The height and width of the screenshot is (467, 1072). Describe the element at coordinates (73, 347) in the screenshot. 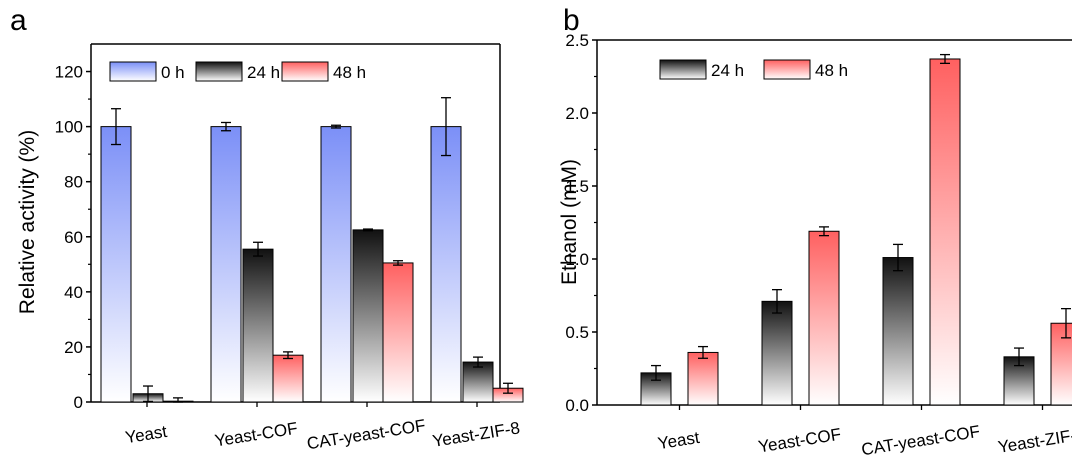

I see `y-tick-label: 20` at that location.